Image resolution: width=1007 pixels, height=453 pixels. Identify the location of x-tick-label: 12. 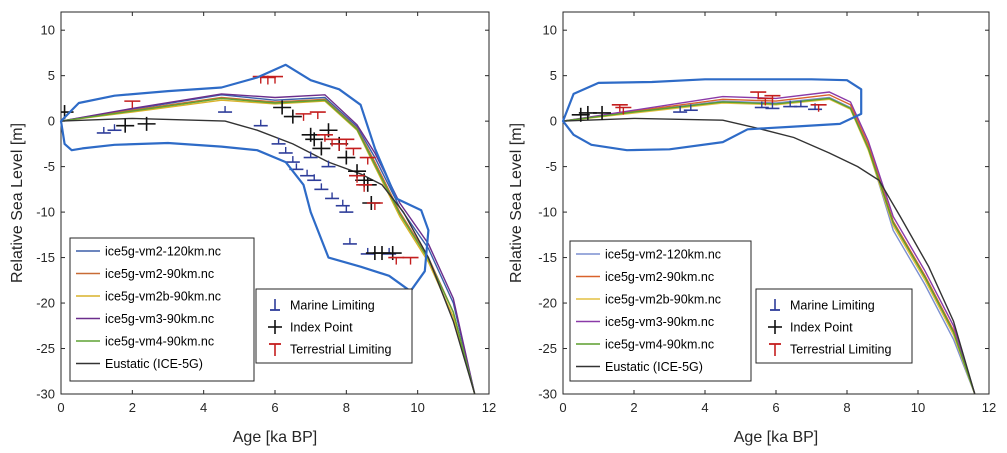
(989, 407).